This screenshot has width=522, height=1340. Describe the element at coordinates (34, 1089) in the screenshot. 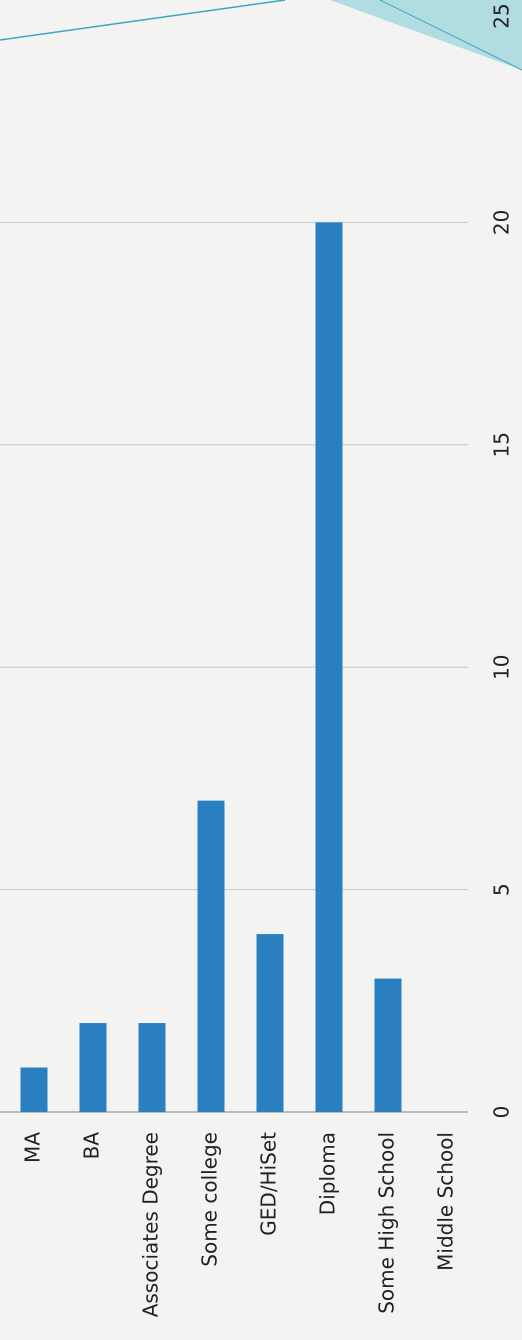

I see `bar-ma` at that location.